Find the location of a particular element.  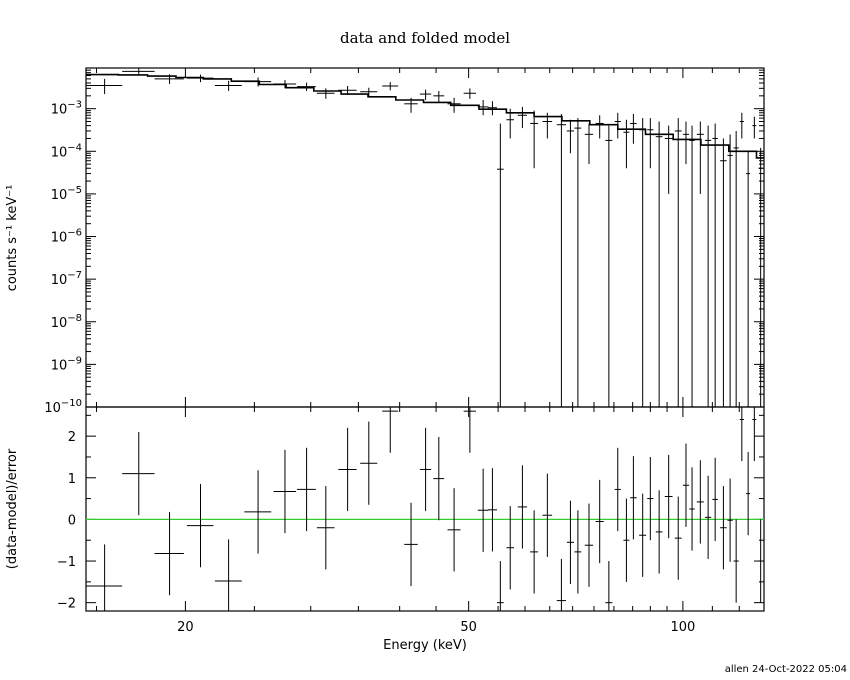

model-curve is located at coordinates (425, 116).